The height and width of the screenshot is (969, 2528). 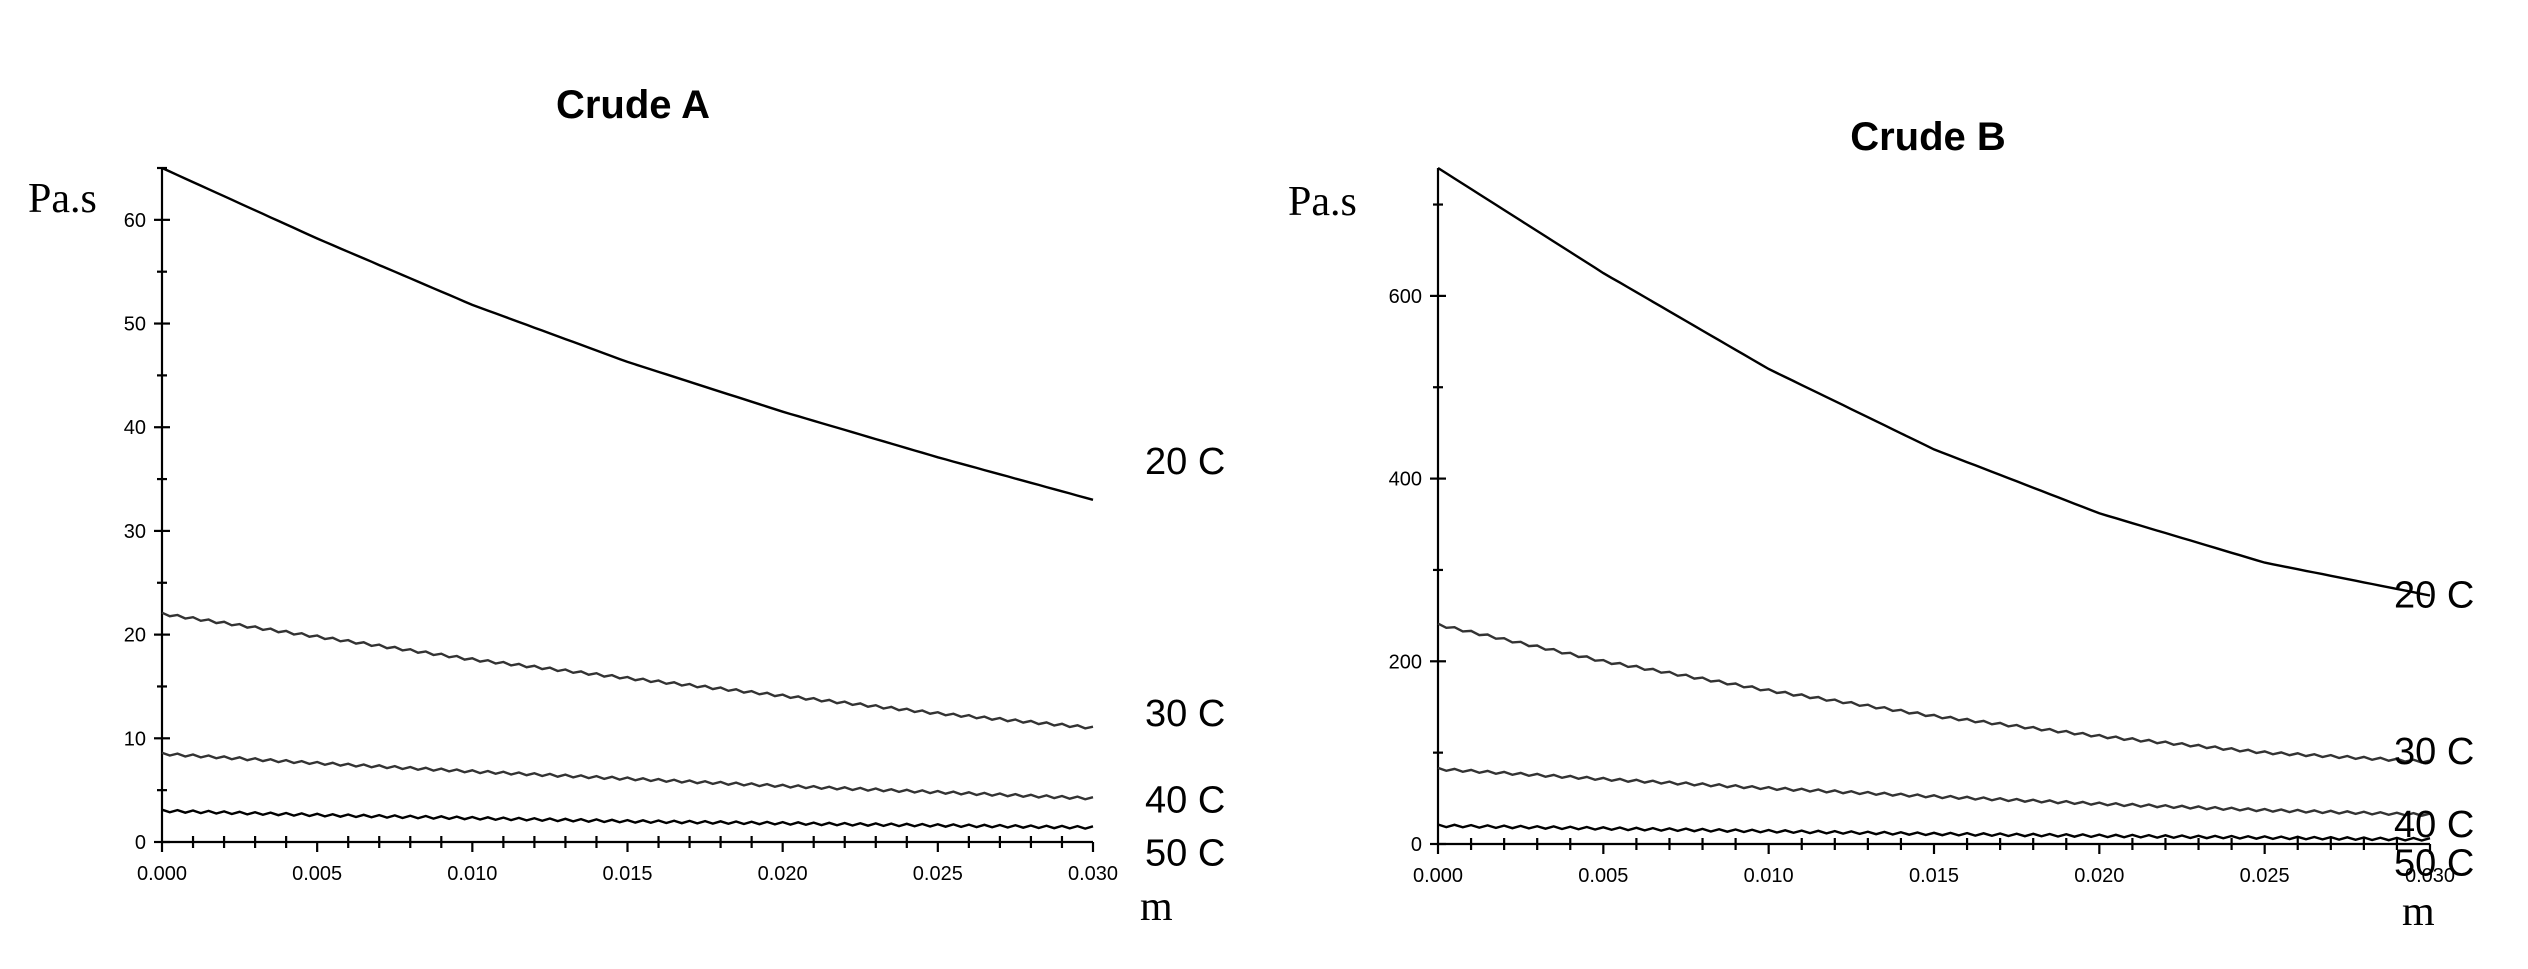 What do you see at coordinates (135, 221) in the screenshot?
I see `y-tick-label: 60` at bounding box center [135, 221].